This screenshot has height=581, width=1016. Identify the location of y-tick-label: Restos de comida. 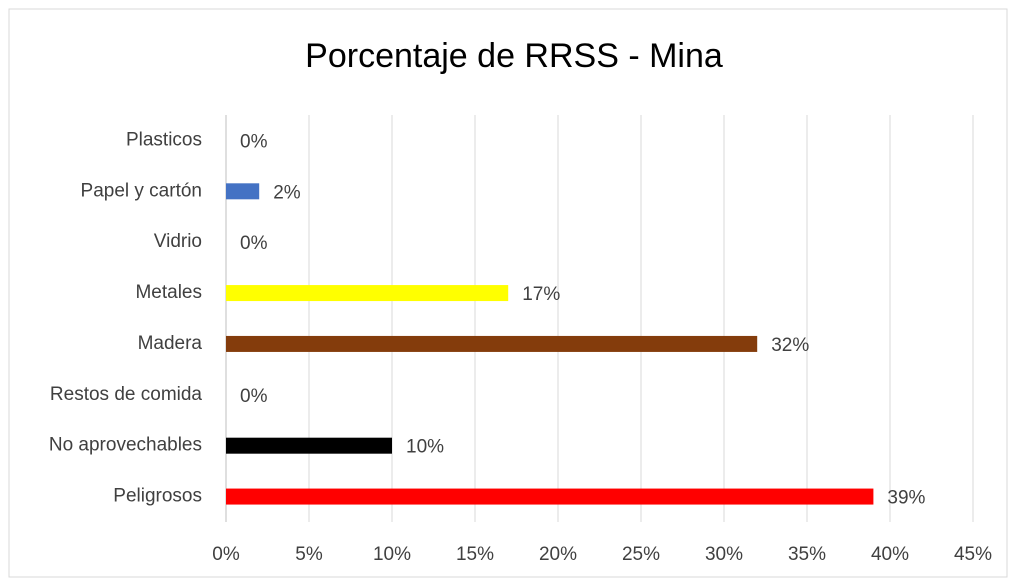
(126, 394).